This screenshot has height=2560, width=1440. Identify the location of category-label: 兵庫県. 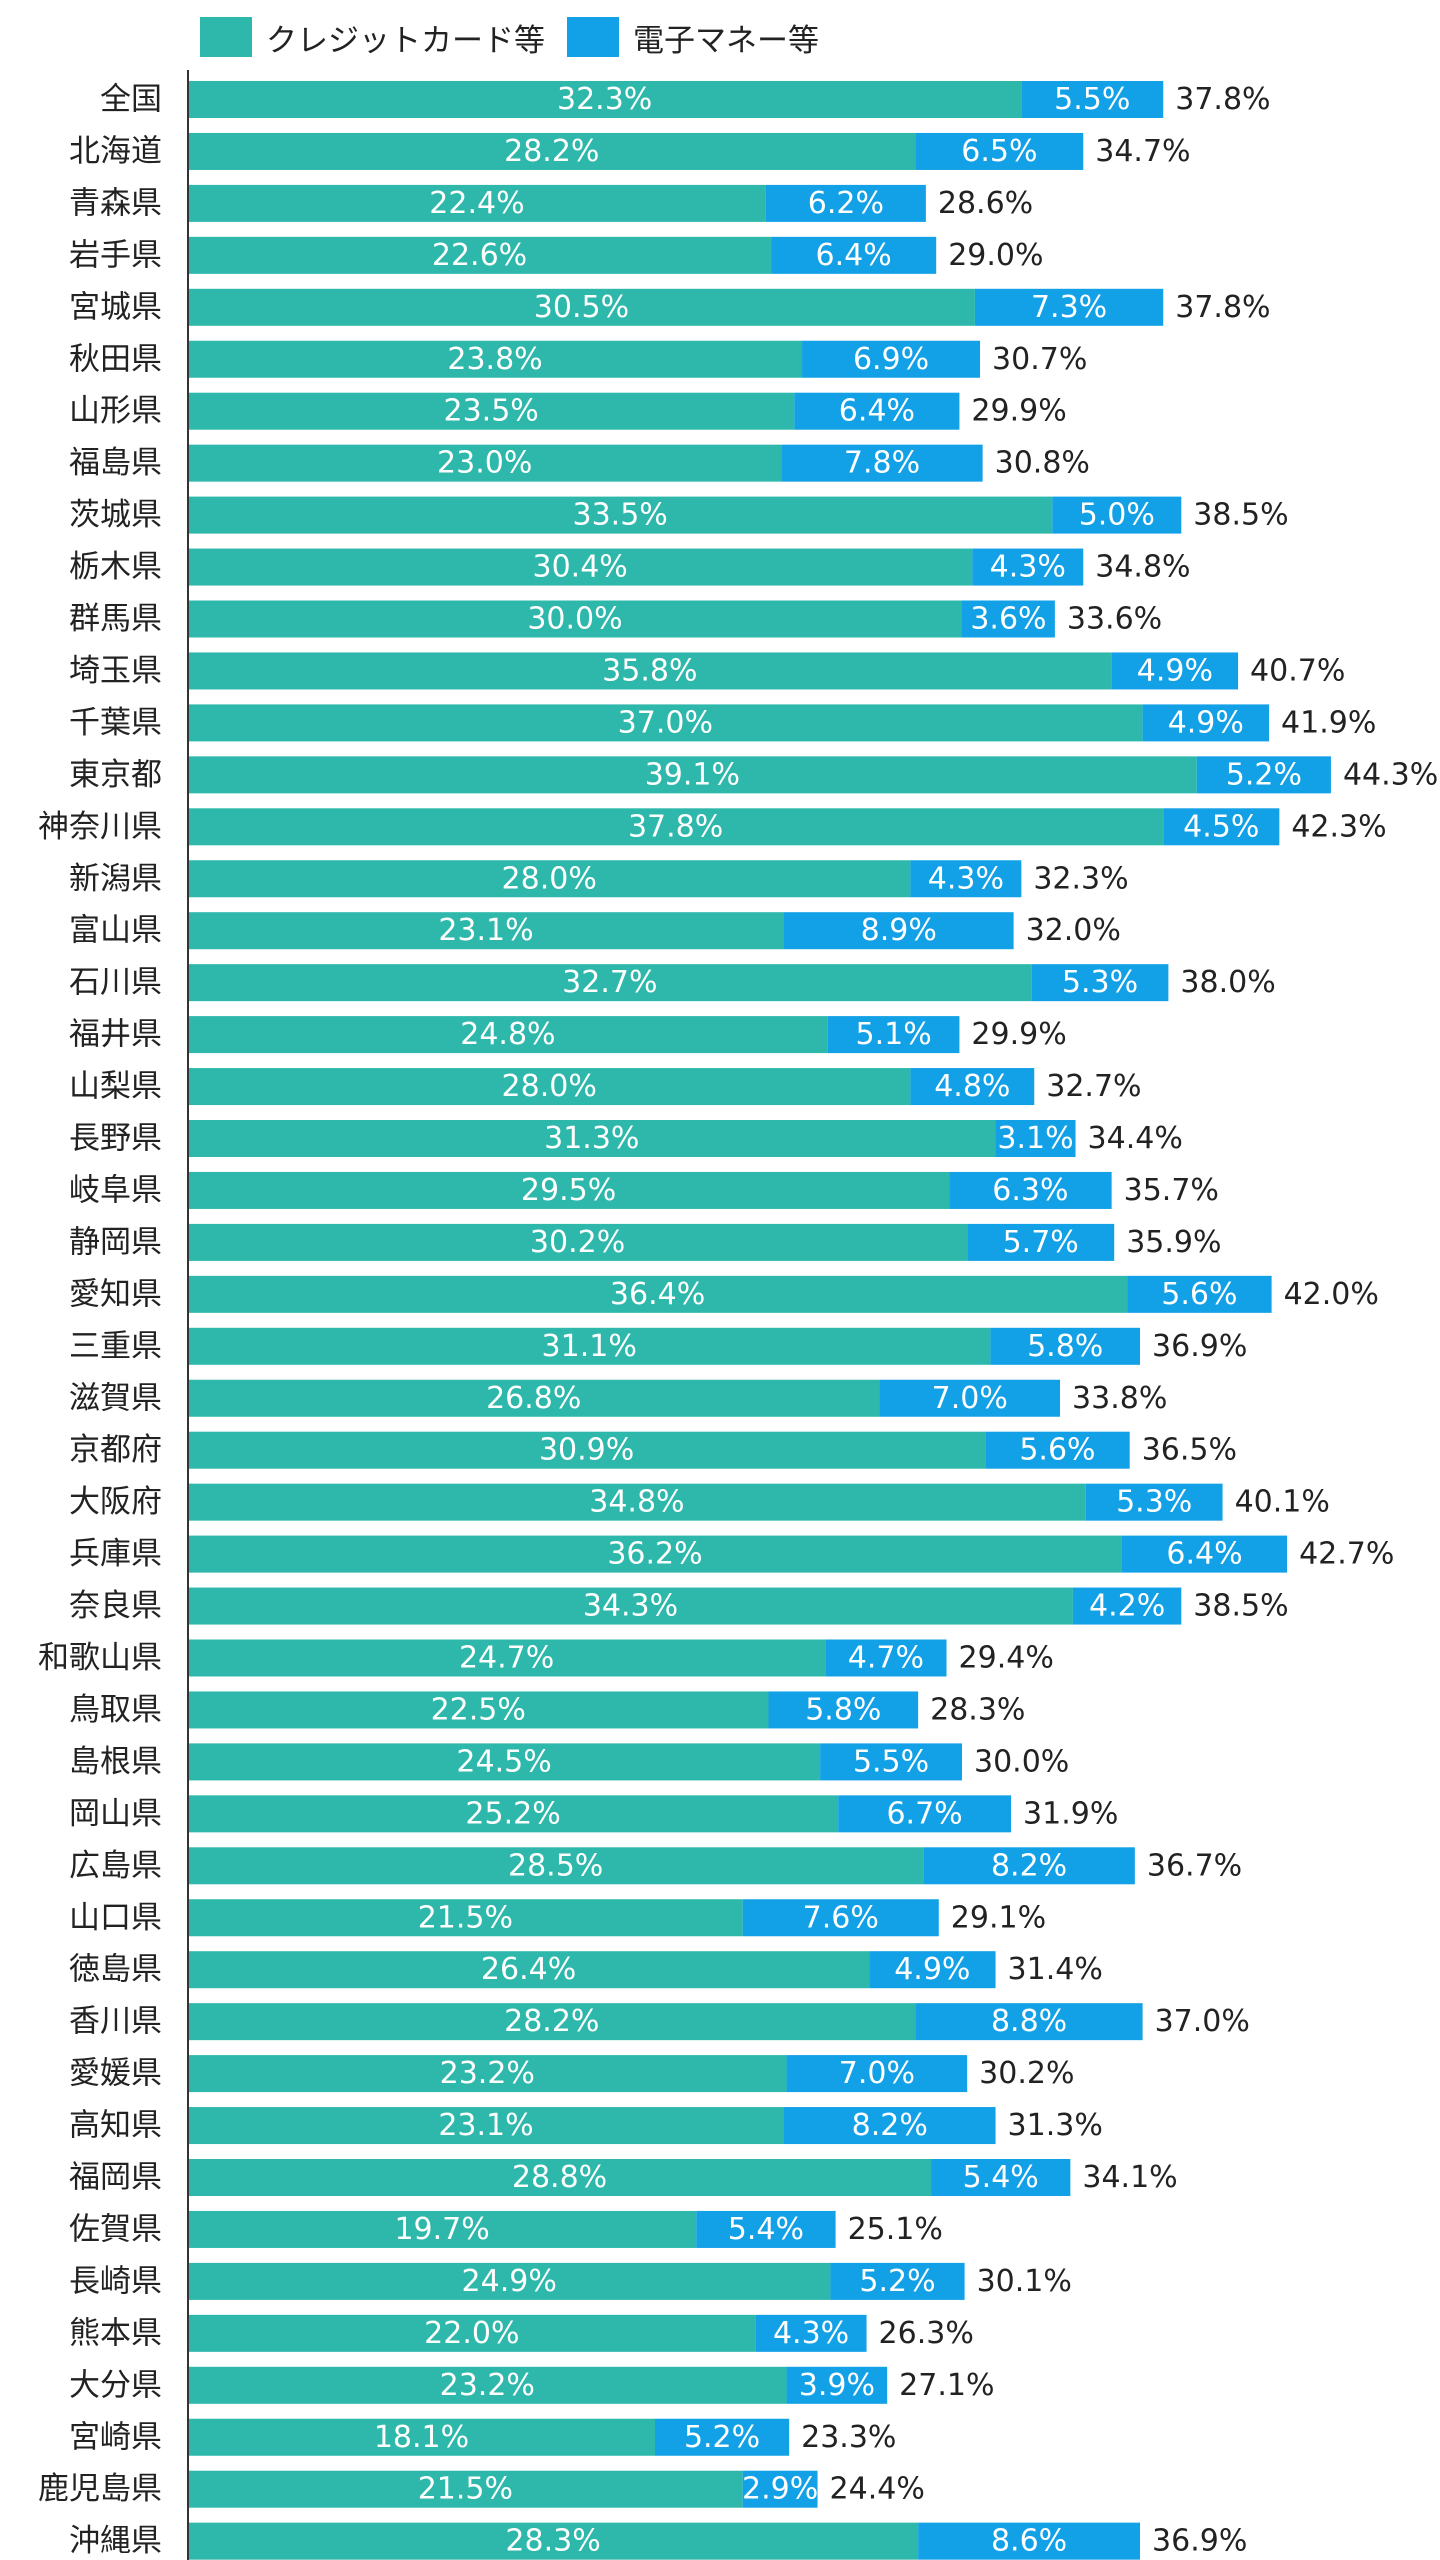
(115, 1554).